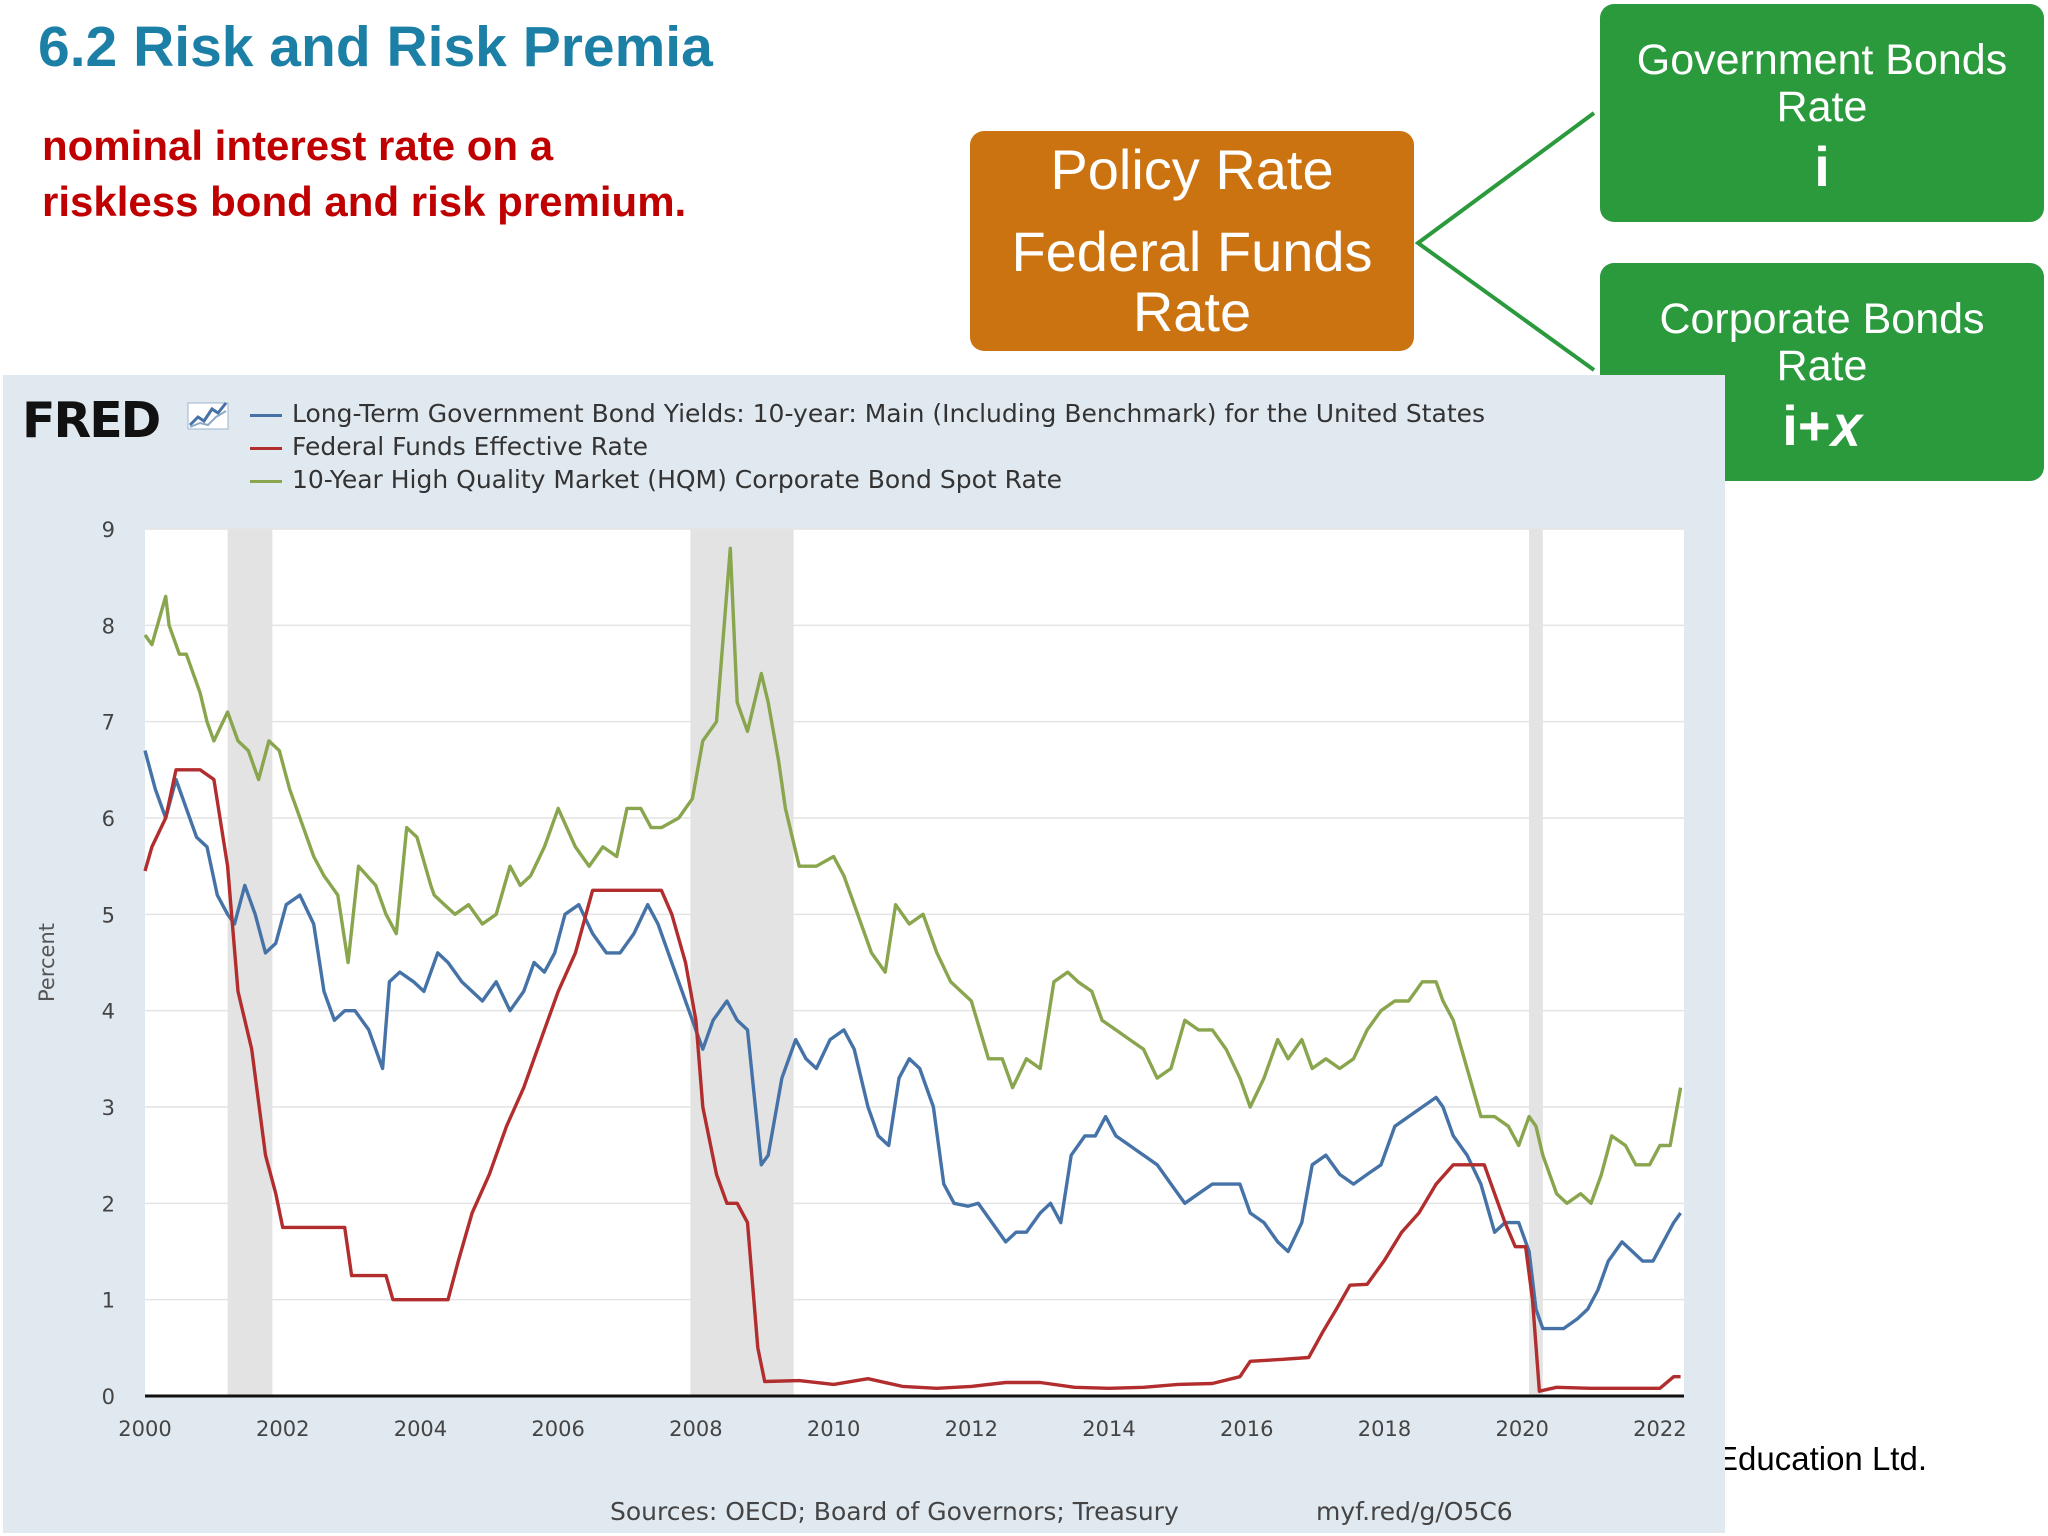  Describe the element at coordinates (1822, 166) in the screenshot. I see `government-symbol: i` at that location.